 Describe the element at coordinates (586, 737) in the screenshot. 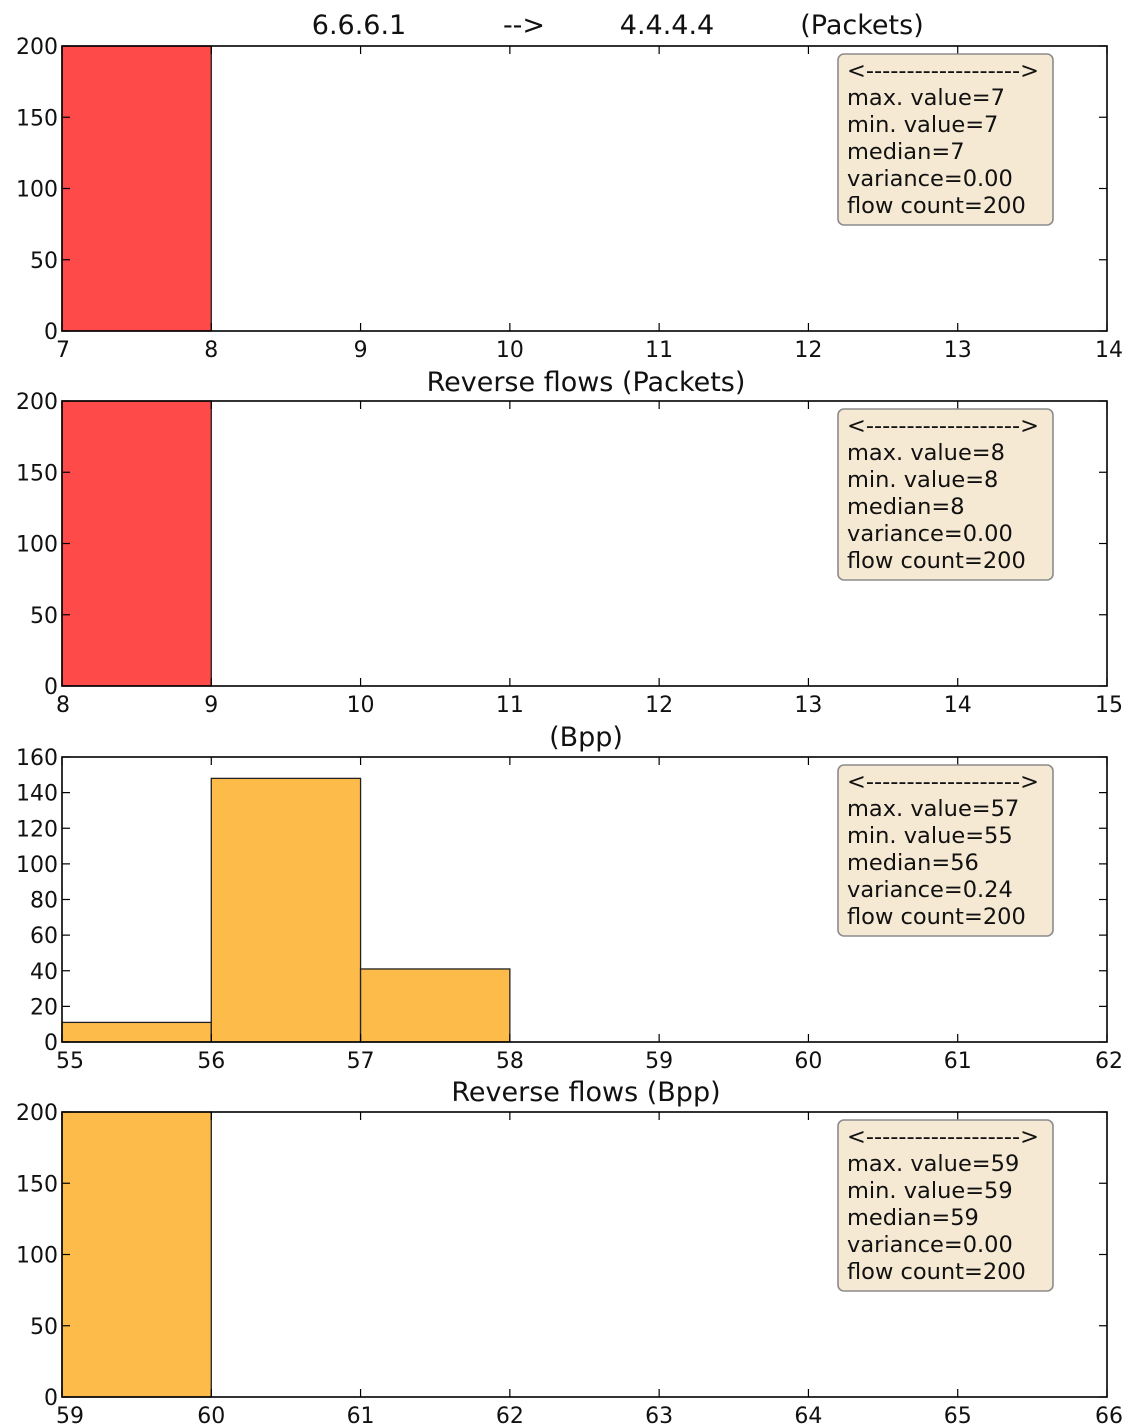

I see `panel-title: (Bpp)` at that location.